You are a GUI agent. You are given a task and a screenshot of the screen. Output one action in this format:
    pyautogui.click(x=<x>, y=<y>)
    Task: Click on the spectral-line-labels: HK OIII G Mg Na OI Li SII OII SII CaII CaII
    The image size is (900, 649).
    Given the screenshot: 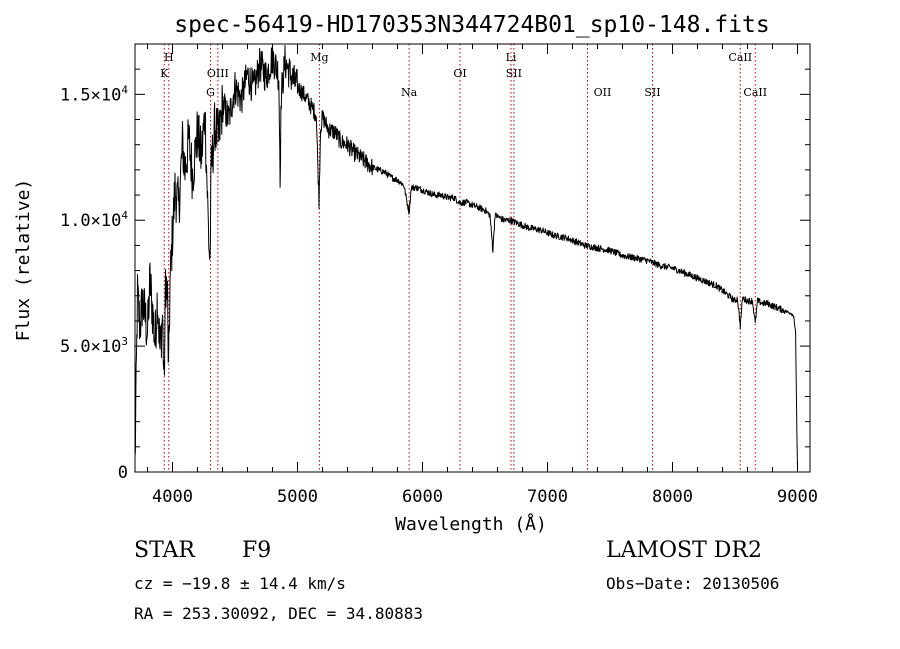 What is the action you would take?
    pyautogui.click(x=463, y=75)
    